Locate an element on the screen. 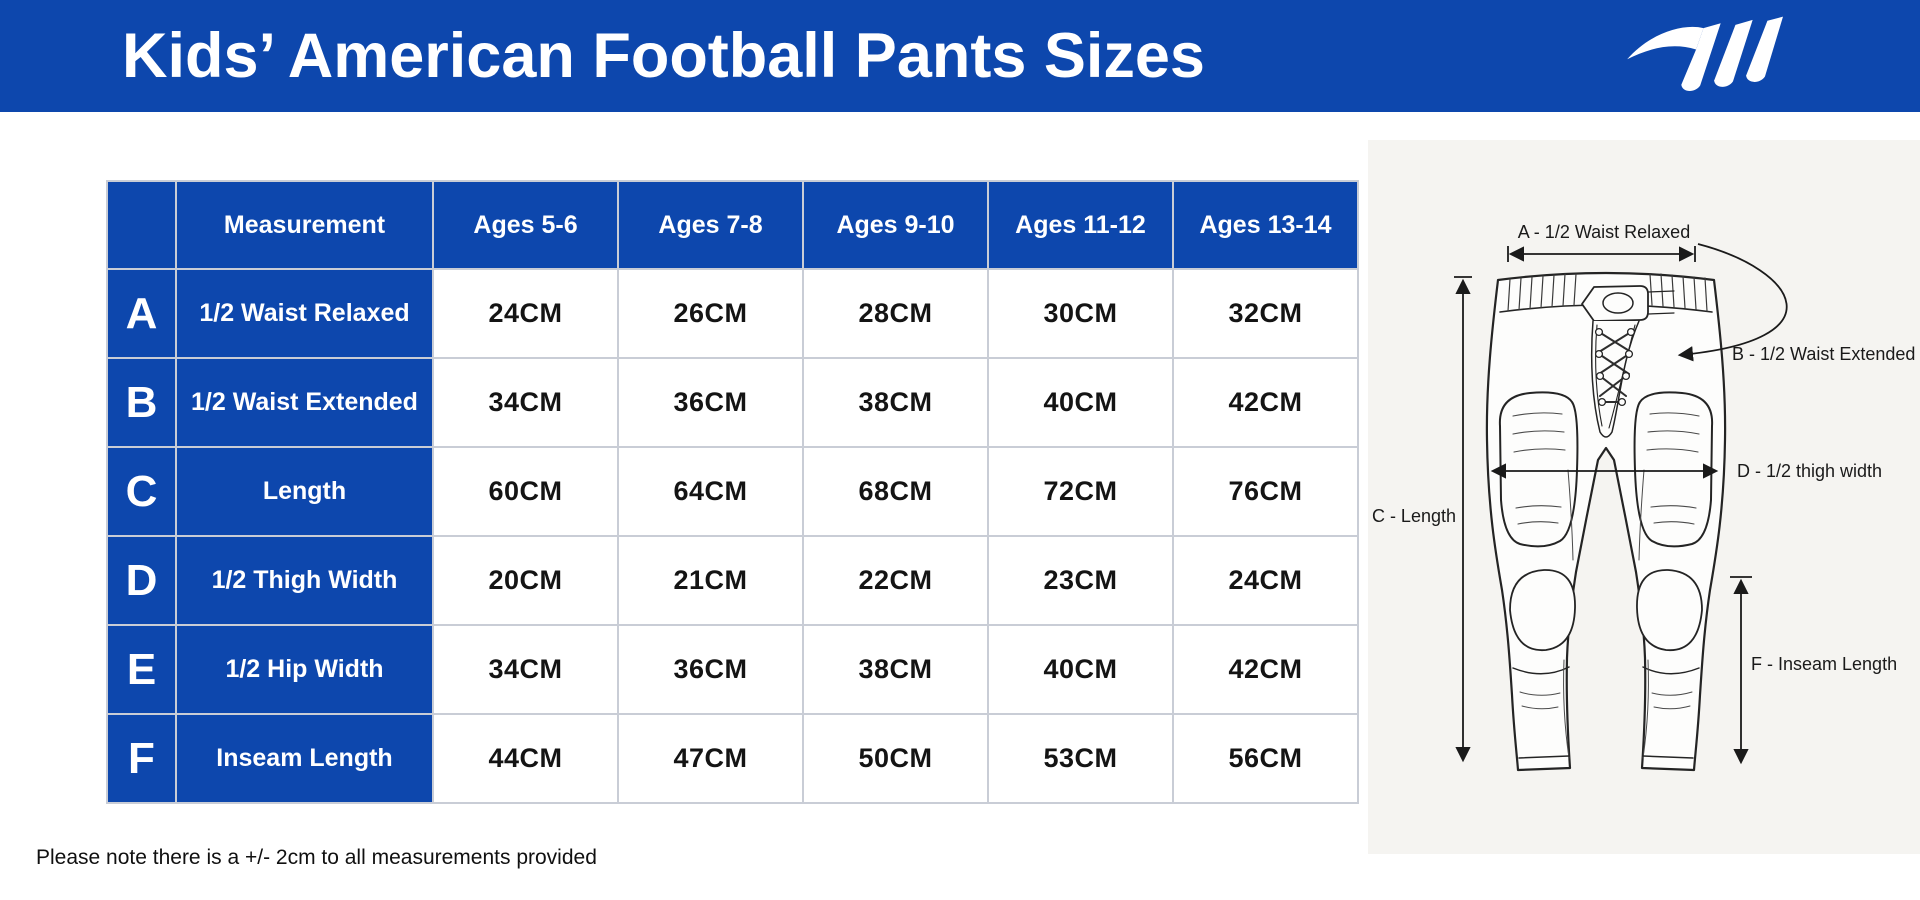 The image size is (1920, 900). column-header-ages-9-10: Ages 9-10 is located at coordinates (895, 225).